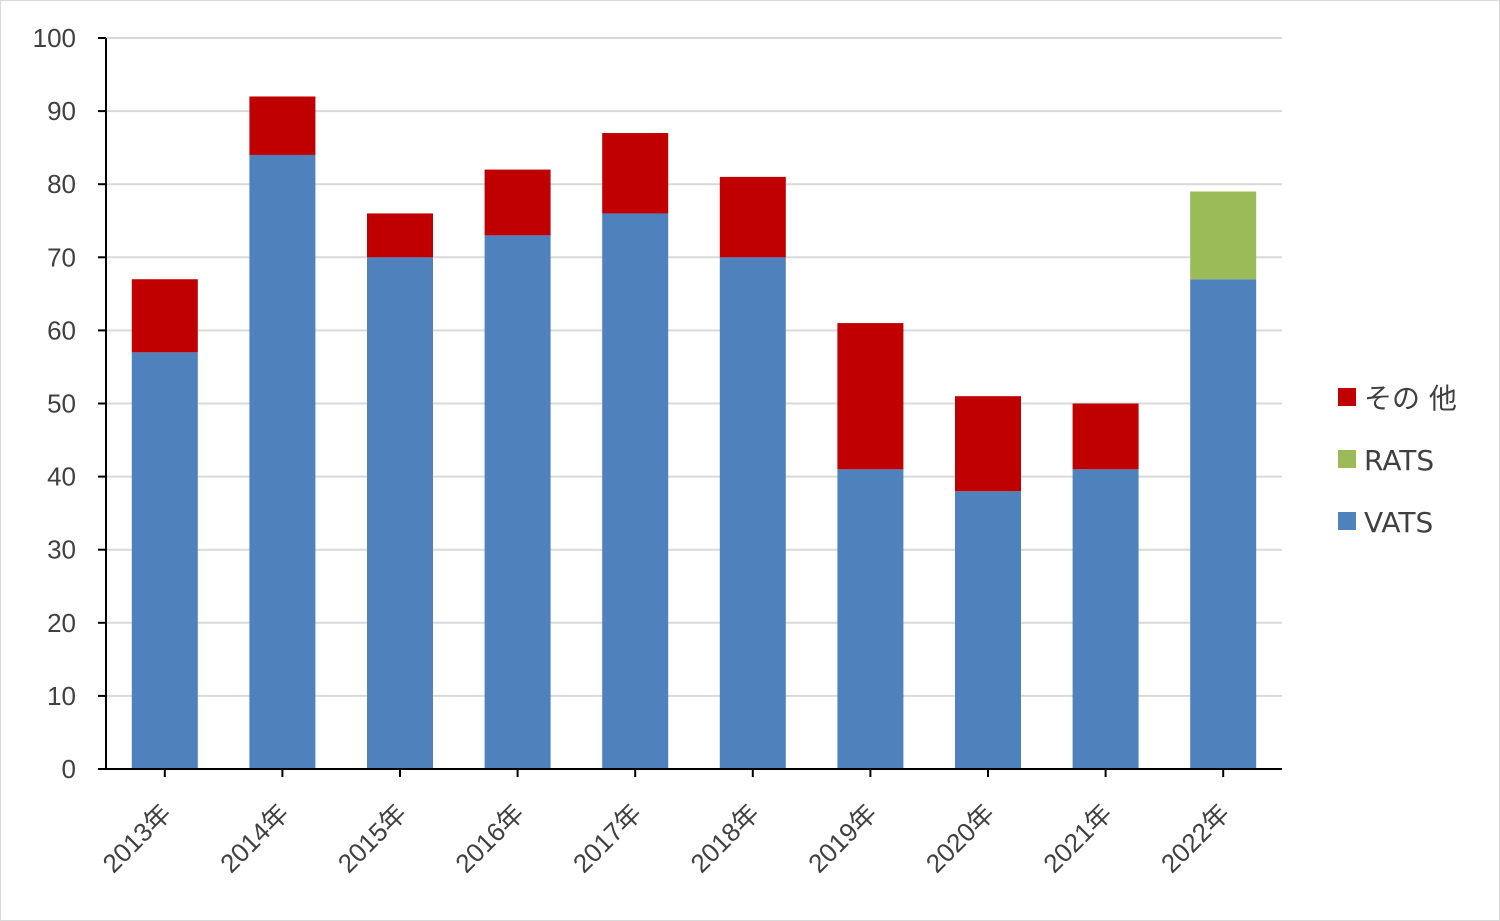 The height and width of the screenshot is (921, 1500). Describe the element at coordinates (842, 838) in the screenshot. I see `x-tick-label: 2019年` at that location.